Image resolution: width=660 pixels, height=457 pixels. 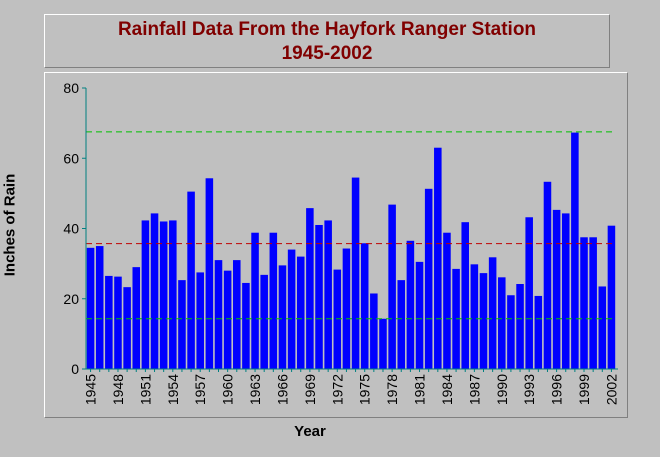 I want to click on bar-1969, so click(x=310, y=288).